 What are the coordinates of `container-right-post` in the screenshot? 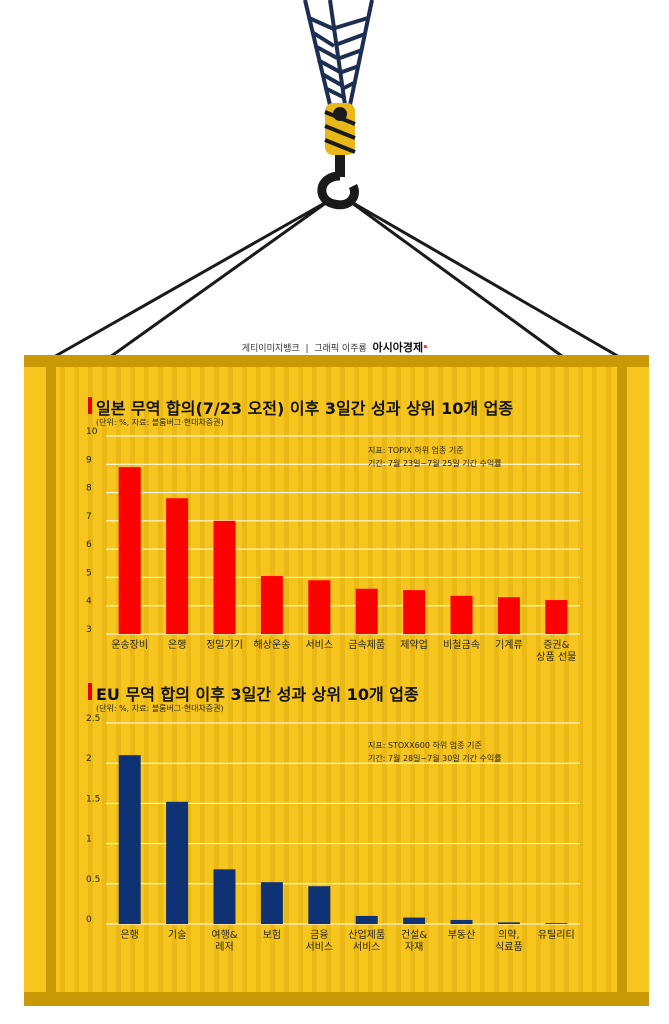 It's located at (622, 680).